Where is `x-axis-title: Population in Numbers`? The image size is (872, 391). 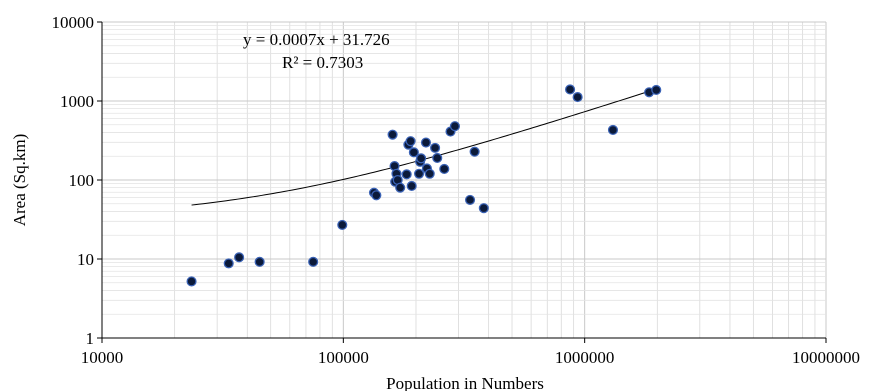
x-axis-title: Population in Numbers is located at coordinates (465, 382).